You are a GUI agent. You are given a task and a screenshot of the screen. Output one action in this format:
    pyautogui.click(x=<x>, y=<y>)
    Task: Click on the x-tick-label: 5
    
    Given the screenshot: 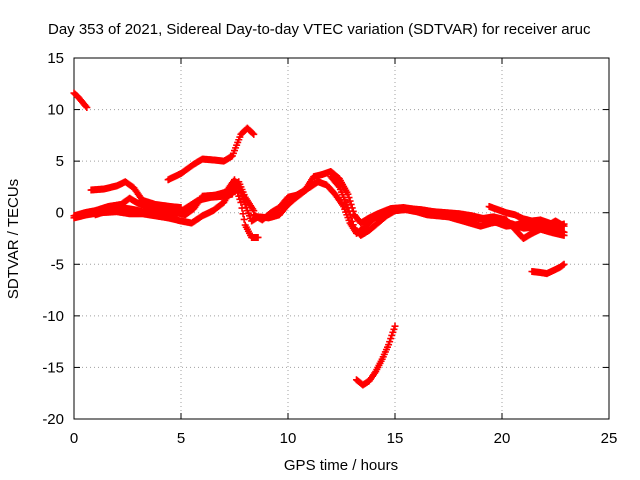 What is the action you would take?
    pyautogui.click(x=181, y=438)
    